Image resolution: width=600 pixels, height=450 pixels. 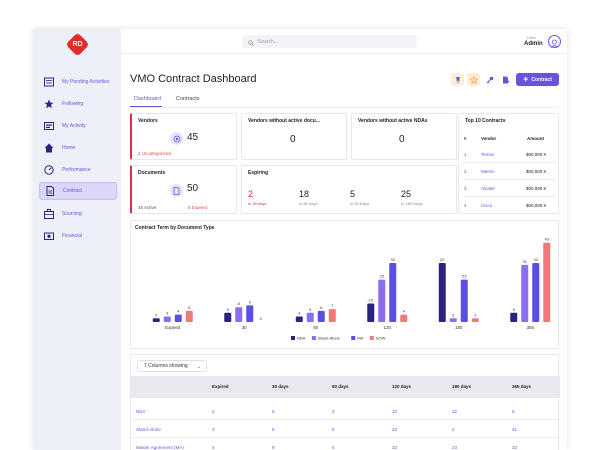 What do you see at coordinates (329, 338) in the screenshot?
I see `legend-entry: Stand-Alone` at bounding box center [329, 338].